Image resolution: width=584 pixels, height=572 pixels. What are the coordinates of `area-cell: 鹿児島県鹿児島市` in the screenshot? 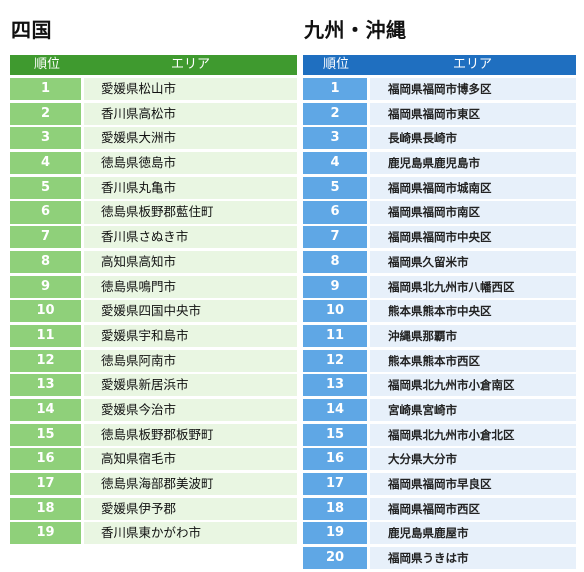 It's located at (473, 163).